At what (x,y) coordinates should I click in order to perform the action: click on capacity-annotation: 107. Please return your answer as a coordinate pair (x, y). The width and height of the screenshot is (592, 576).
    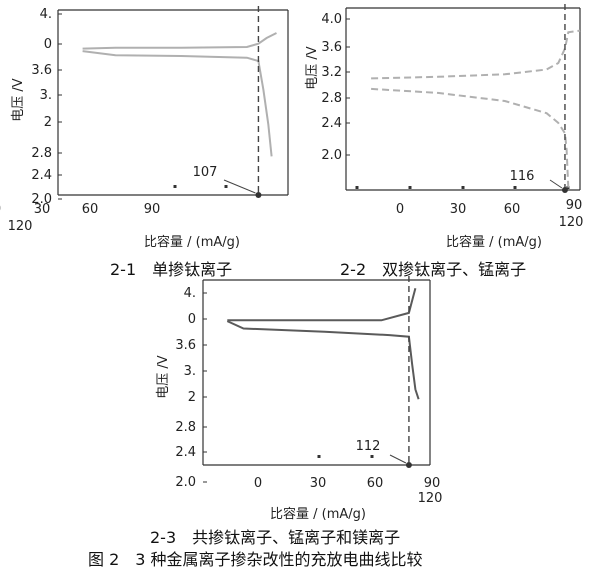
    Looking at the image, I should click on (205, 172).